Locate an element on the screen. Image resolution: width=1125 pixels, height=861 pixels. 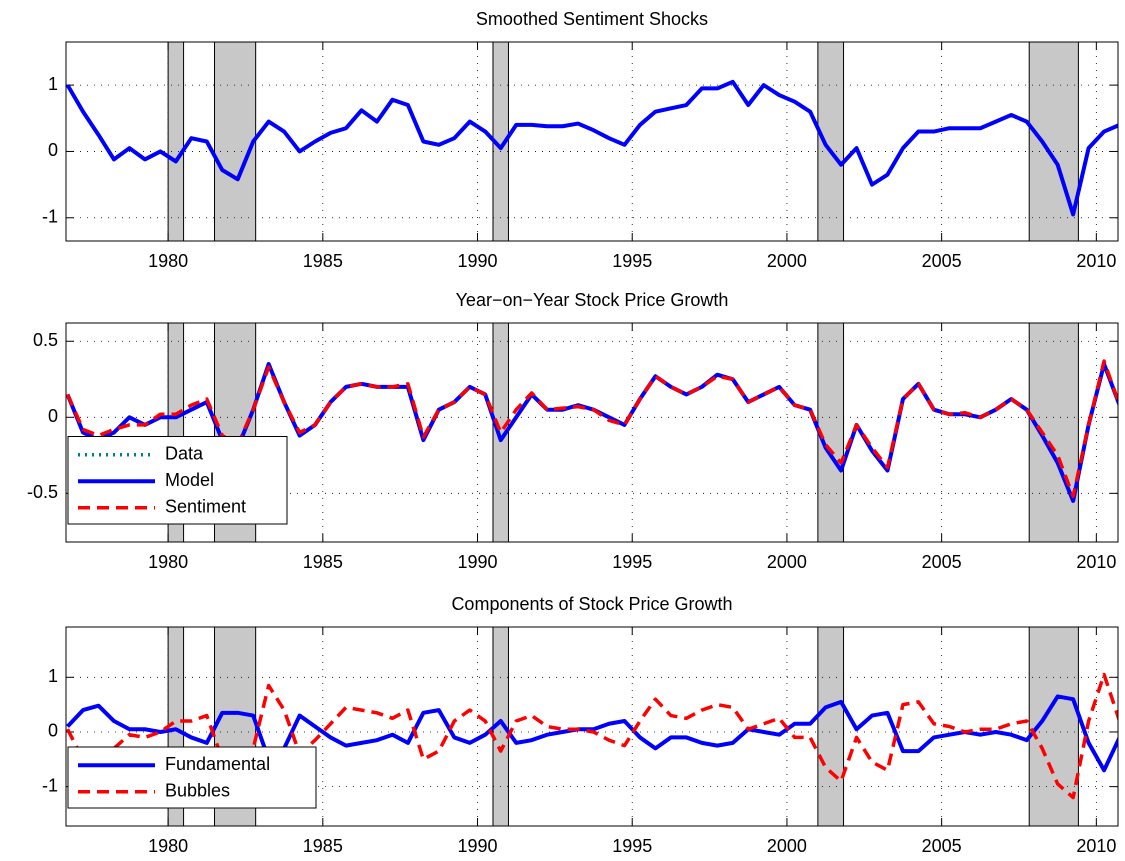
legend-label: Fundamental is located at coordinates (217, 764).